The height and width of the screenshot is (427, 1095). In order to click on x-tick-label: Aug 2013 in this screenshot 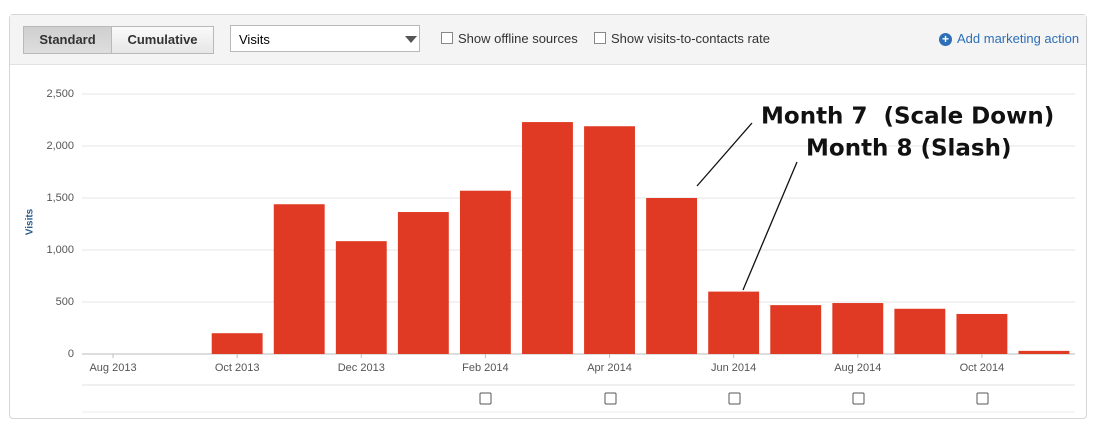, I will do `click(112, 368)`.